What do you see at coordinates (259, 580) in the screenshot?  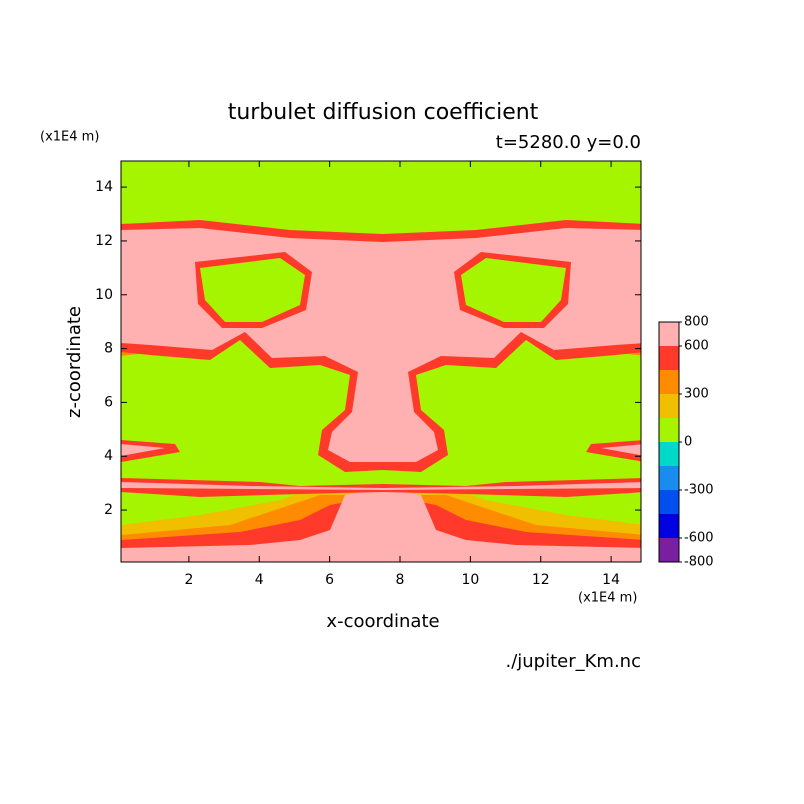 I see `x-tick-label: 4` at bounding box center [259, 580].